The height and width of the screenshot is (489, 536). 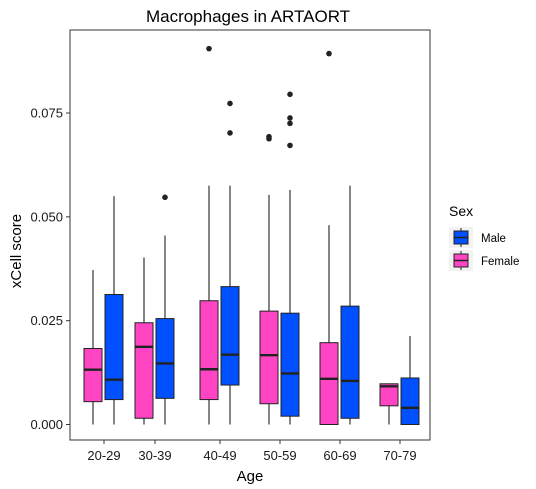 I want to click on y-tick-label: 0.075, so click(x=46, y=113).